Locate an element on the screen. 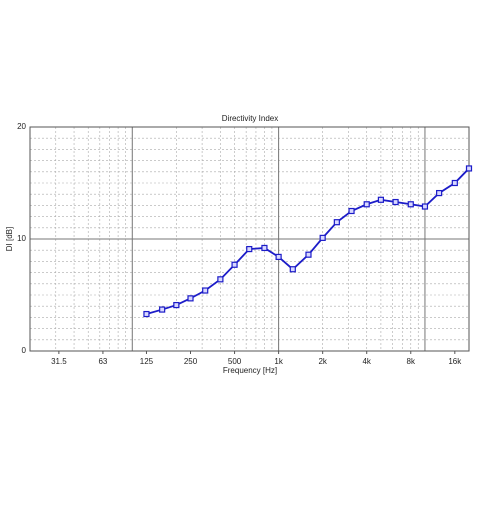 Image resolution: width=500 pixels, height=505 pixels. x-tick-label: 2k is located at coordinates (322, 361).